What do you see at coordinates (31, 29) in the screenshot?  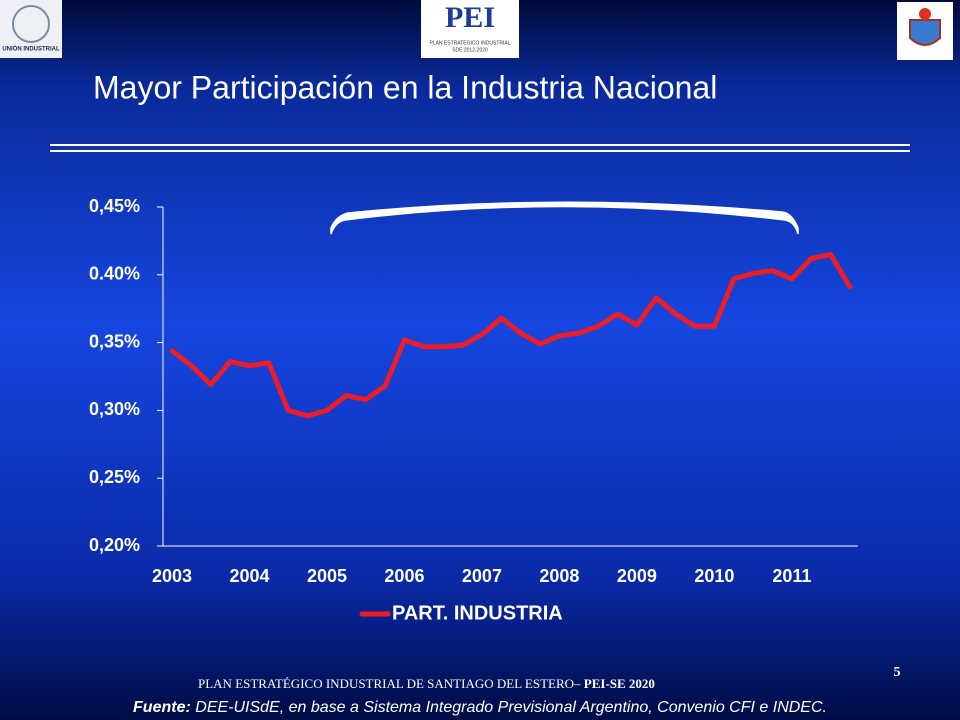 I see `logo-left: UNIÓN INDUSTRIAL` at bounding box center [31, 29].